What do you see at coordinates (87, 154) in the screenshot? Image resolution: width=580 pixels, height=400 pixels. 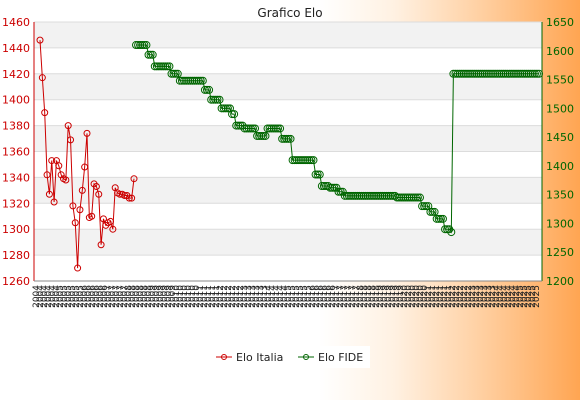 I see `series-elo-italia` at bounding box center [87, 154].